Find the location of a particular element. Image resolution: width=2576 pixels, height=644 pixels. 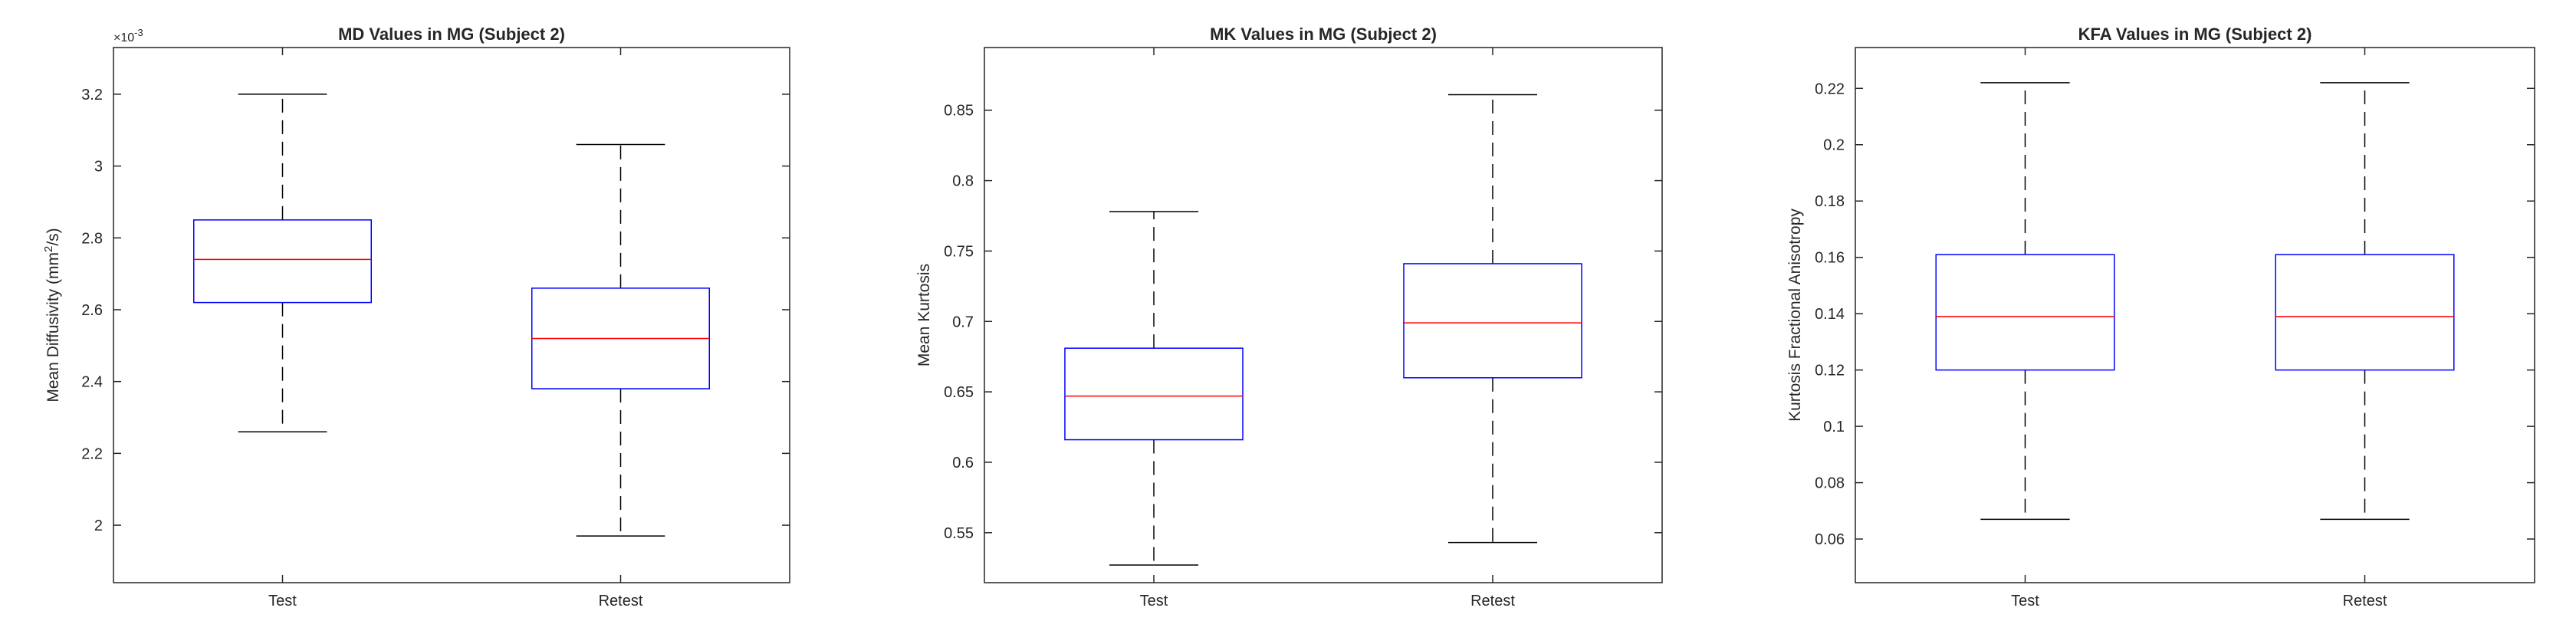

y-tick-label: 0.14 is located at coordinates (1830, 314).